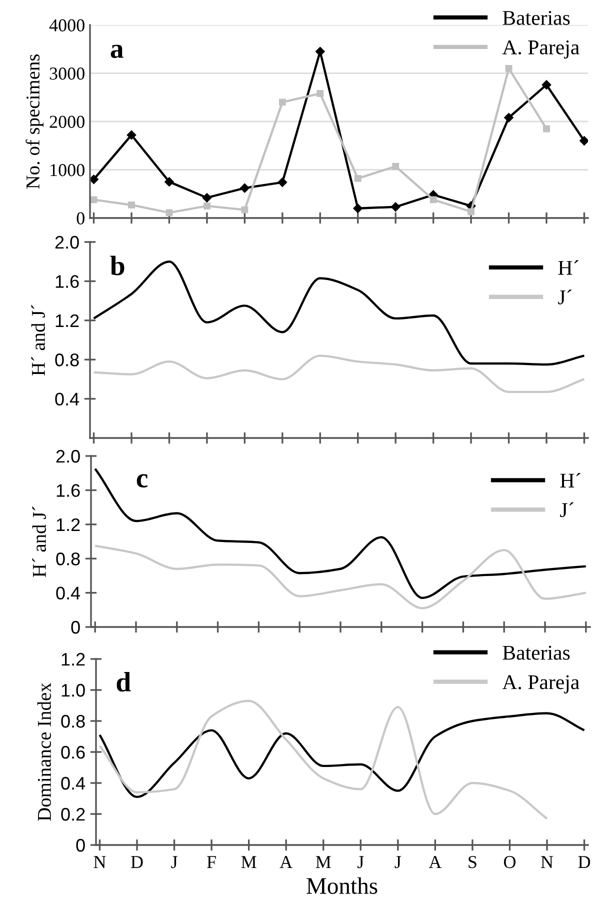  Describe the element at coordinates (67, 170) in the screenshot. I see `y-tick-label: 1000` at that location.